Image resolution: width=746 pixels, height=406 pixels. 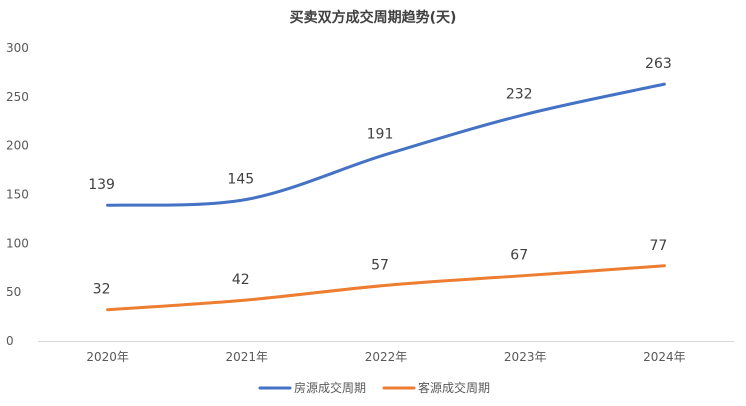 What do you see at coordinates (13, 292) in the screenshot?
I see `y-tick-label: 50` at bounding box center [13, 292].